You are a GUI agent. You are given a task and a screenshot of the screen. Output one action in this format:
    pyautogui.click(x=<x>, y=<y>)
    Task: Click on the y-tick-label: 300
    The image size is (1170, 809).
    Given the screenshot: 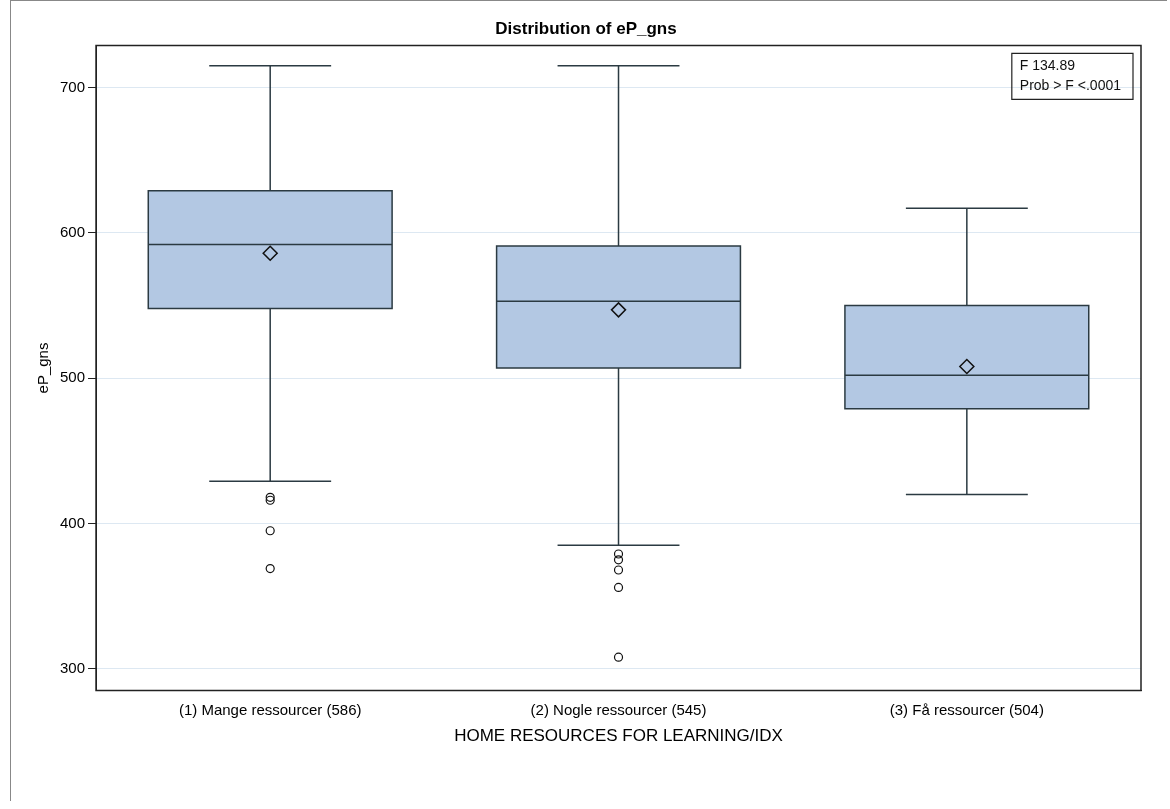 What is the action you would take?
    pyautogui.click(x=73, y=667)
    